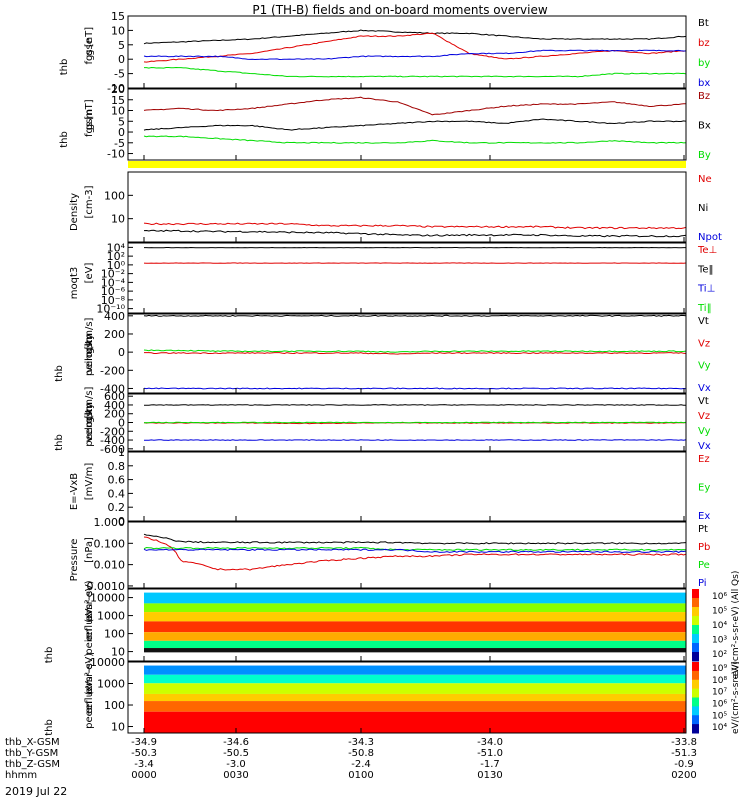 The image size is (750, 804). Describe the element at coordinates (144, 764) in the screenshot. I see `orbit-value: -3.4` at that location.